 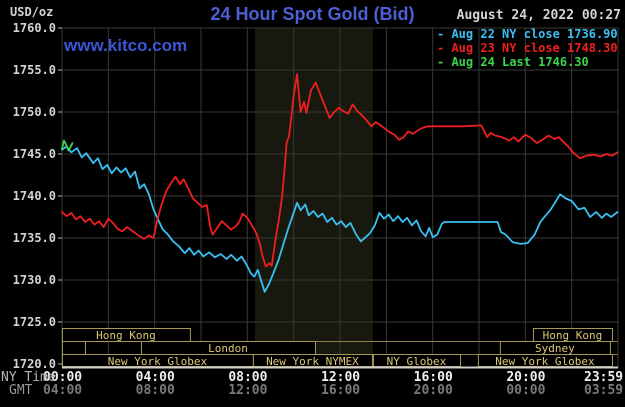 What do you see at coordinates (554, 348) in the screenshot?
I see `session-label: Sydney` at bounding box center [554, 348].